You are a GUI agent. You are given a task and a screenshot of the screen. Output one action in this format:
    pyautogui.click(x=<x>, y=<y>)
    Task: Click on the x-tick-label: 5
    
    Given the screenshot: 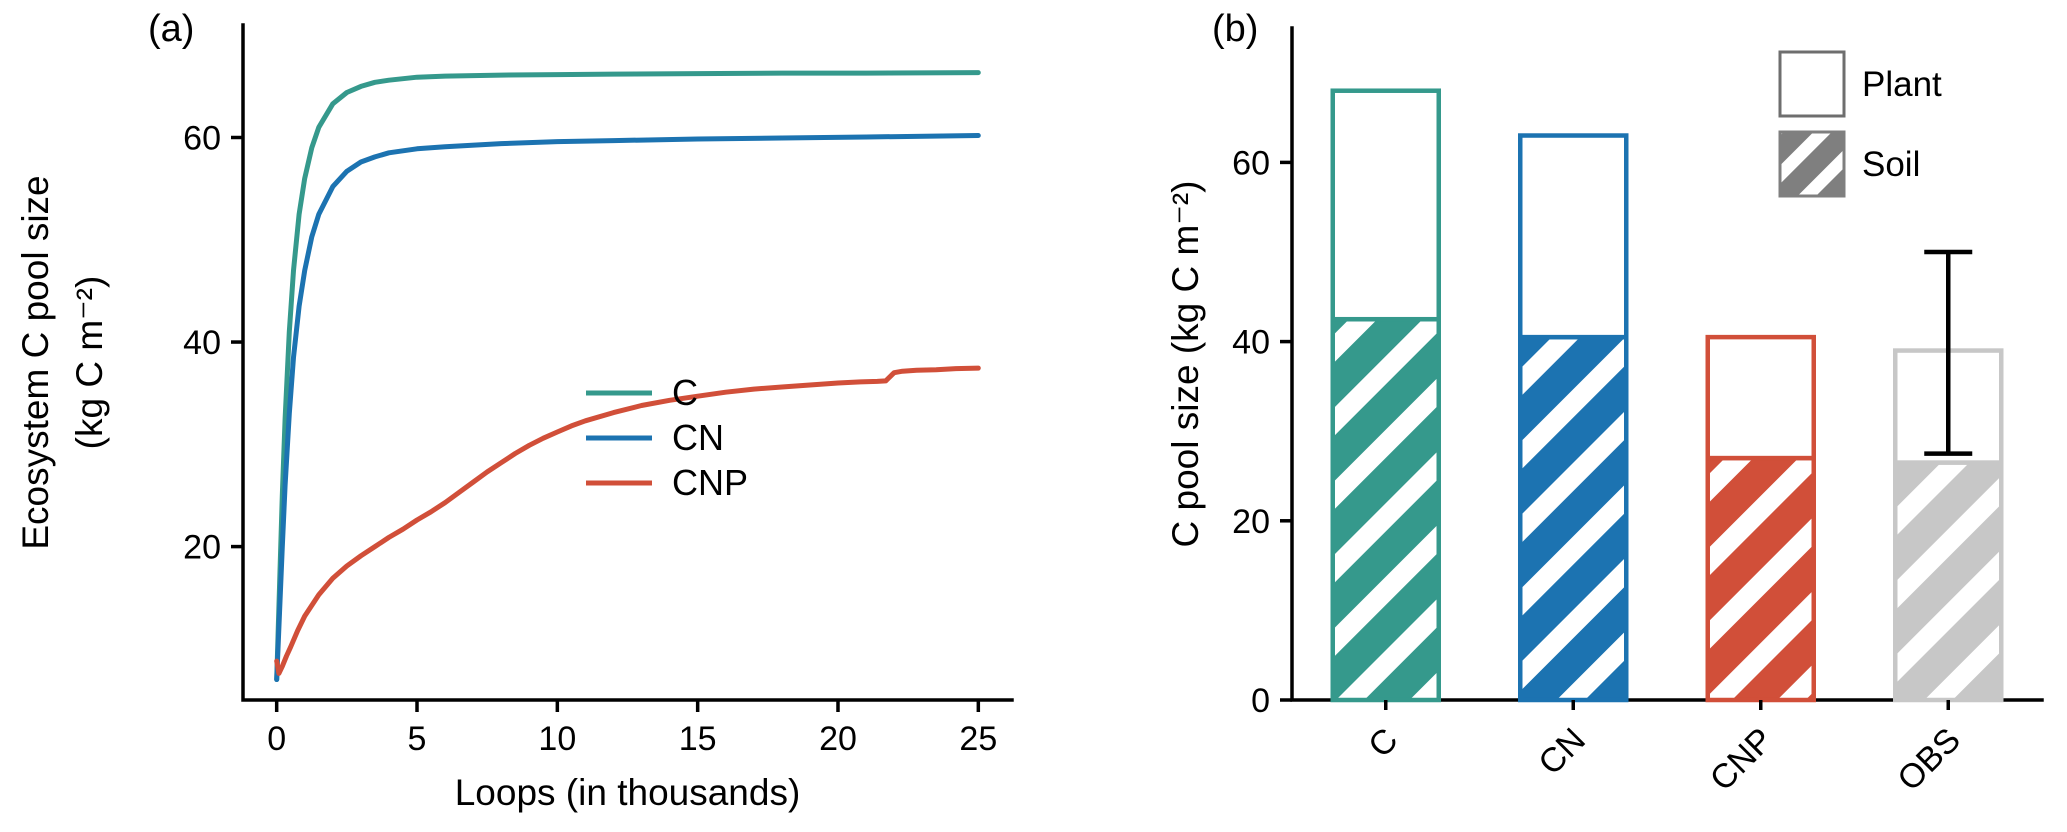 What is the action you would take?
    pyautogui.click(x=417, y=739)
    